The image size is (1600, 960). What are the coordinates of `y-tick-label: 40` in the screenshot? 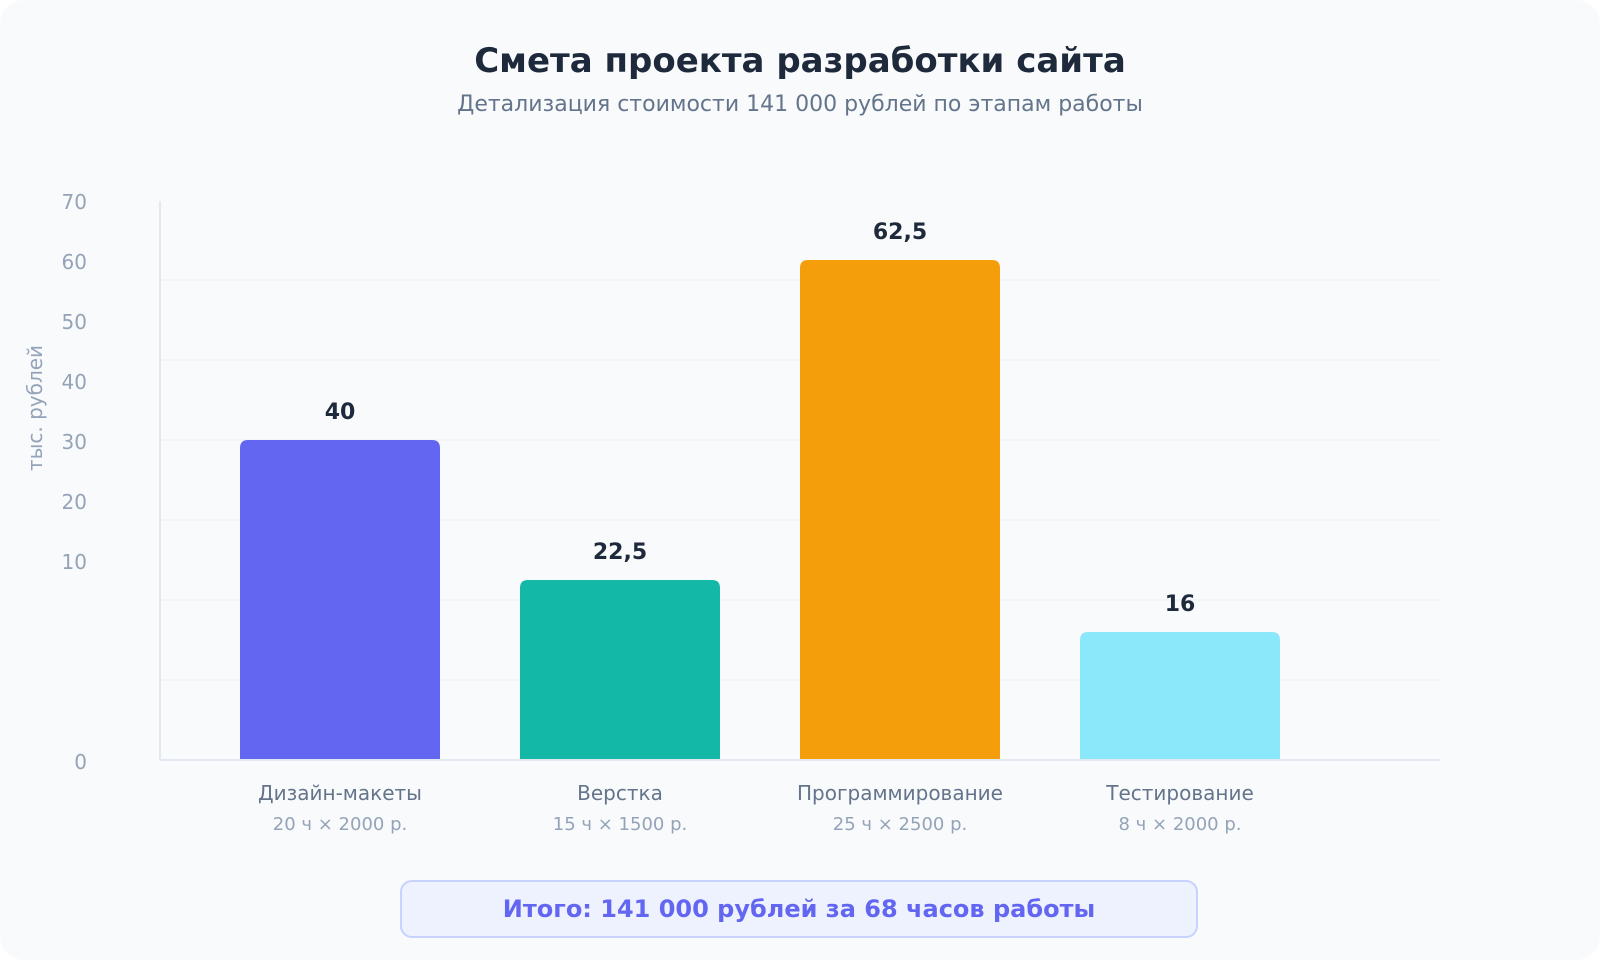 It's located at (74, 382).